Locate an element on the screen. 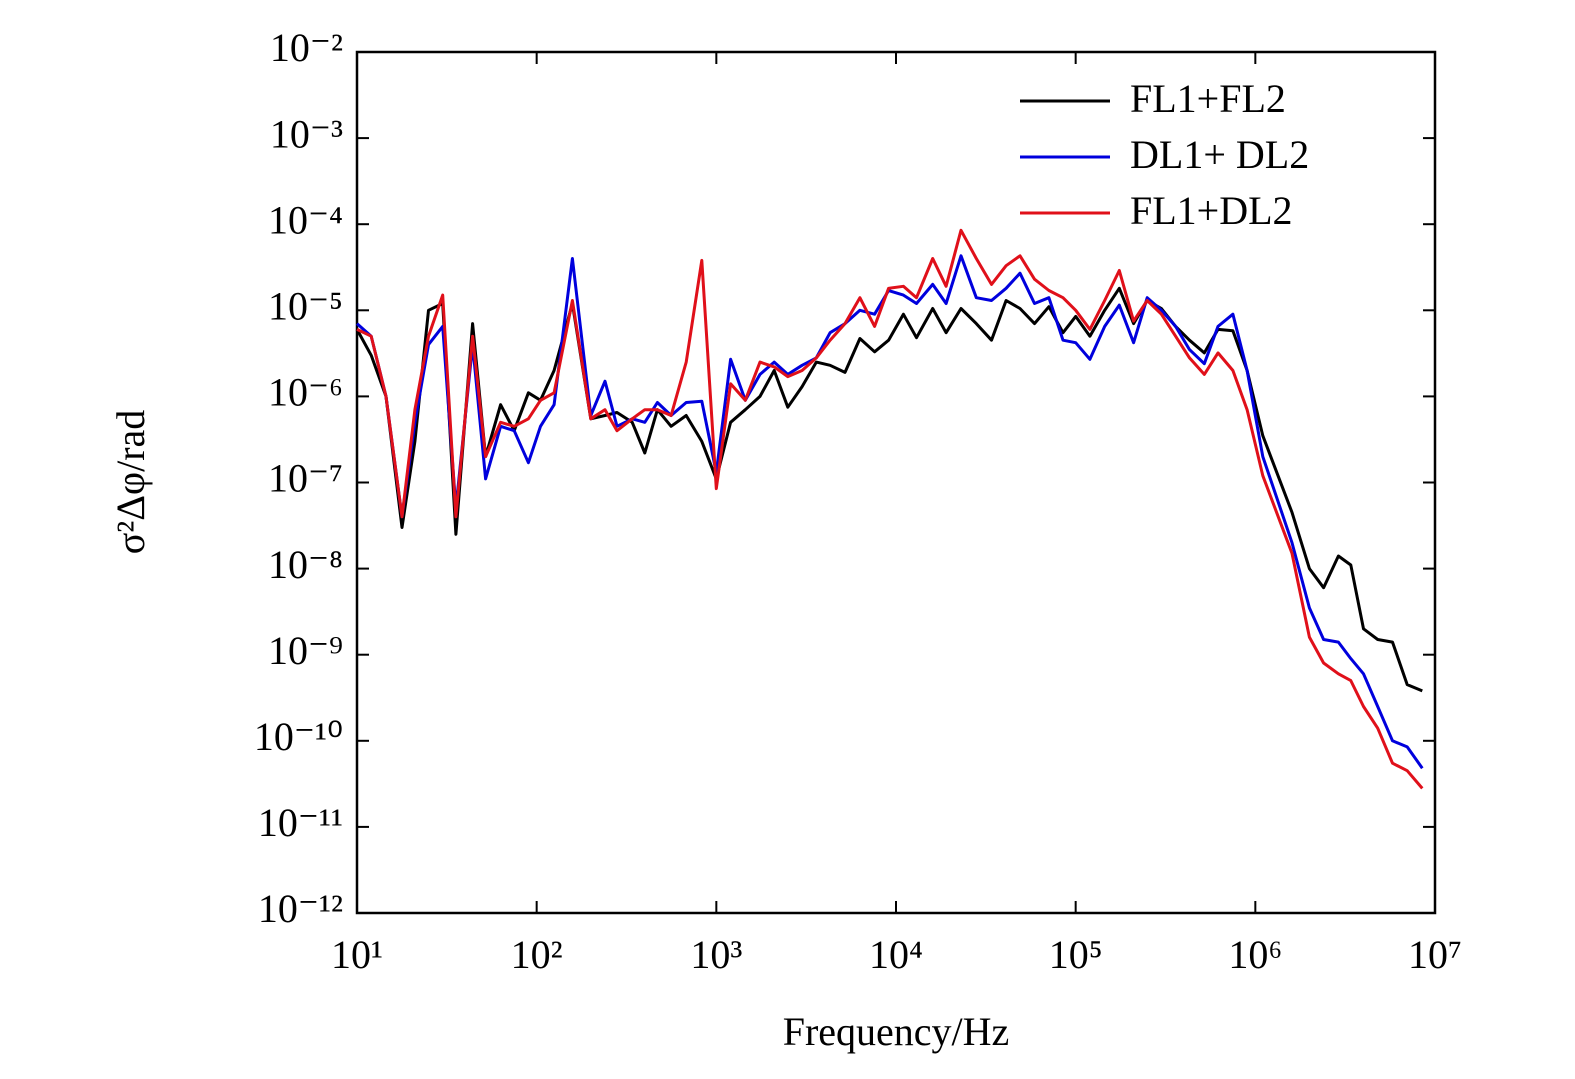 This screenshot has width=1575, height=1079. y-tick-label: 10⁻⁹ is located at coordinates (305, 650).